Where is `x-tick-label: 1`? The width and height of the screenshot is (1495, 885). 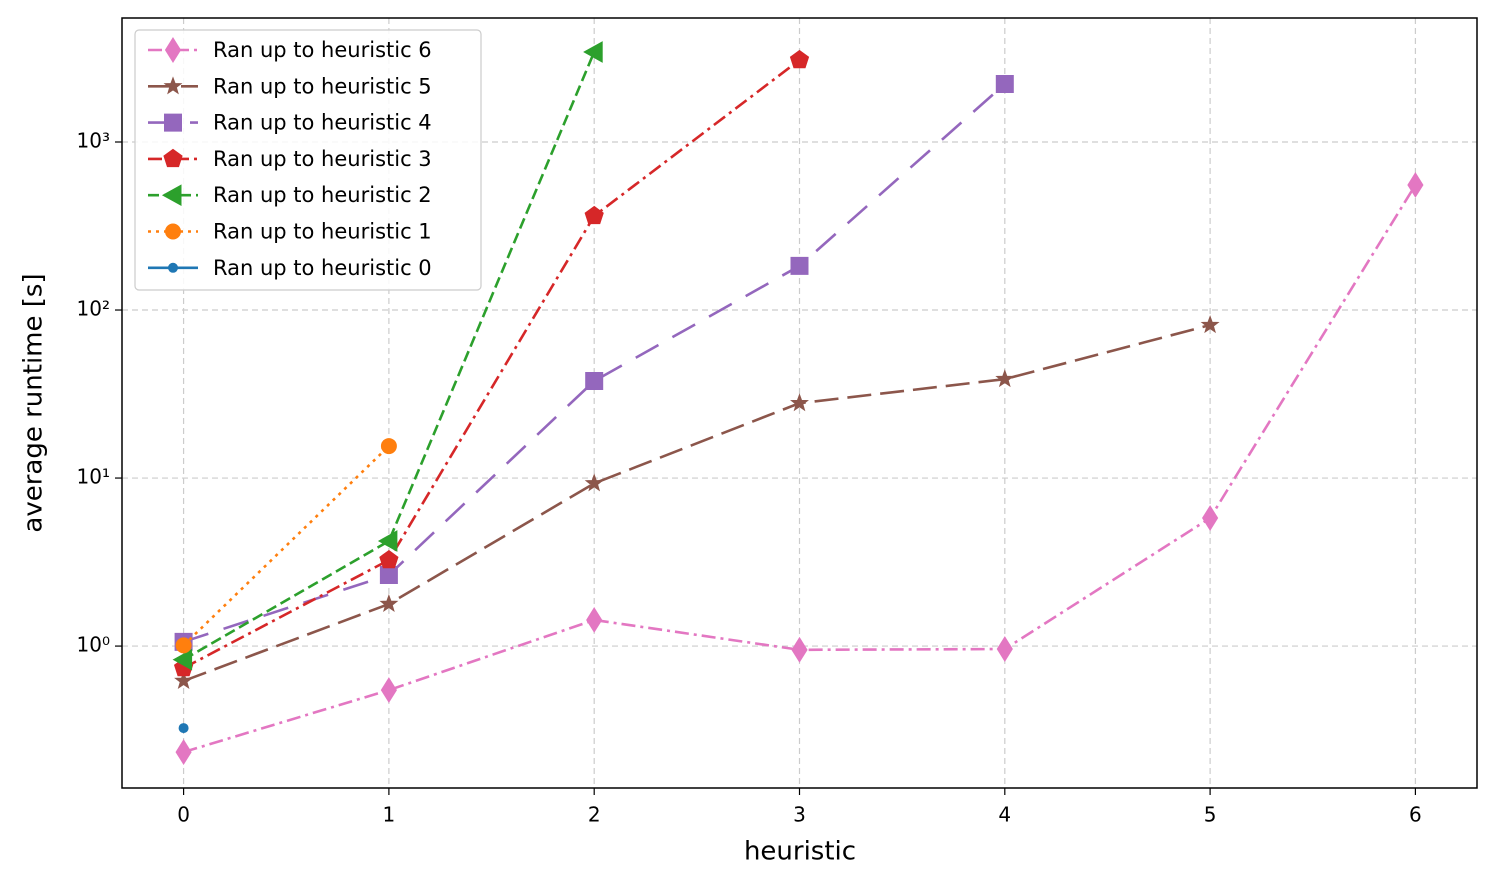 x-tick-label: 1 is located at coordinates (389, 815).